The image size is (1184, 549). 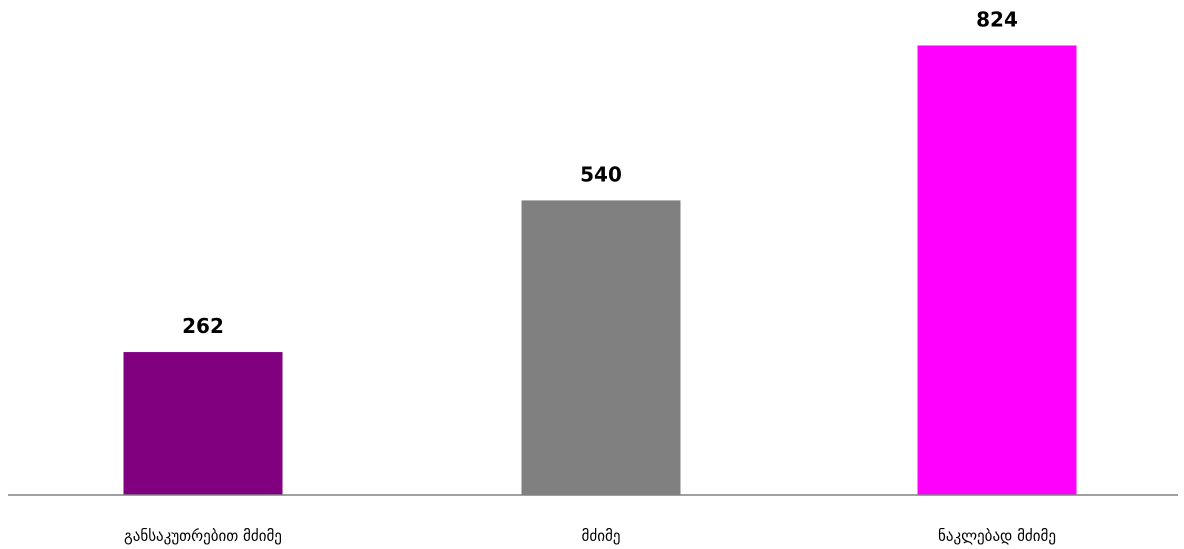 What do you see at coordinates (601, 536) in the screenshot?
I see `category-label-2: მძიმე` at bounding box center [601, 536].